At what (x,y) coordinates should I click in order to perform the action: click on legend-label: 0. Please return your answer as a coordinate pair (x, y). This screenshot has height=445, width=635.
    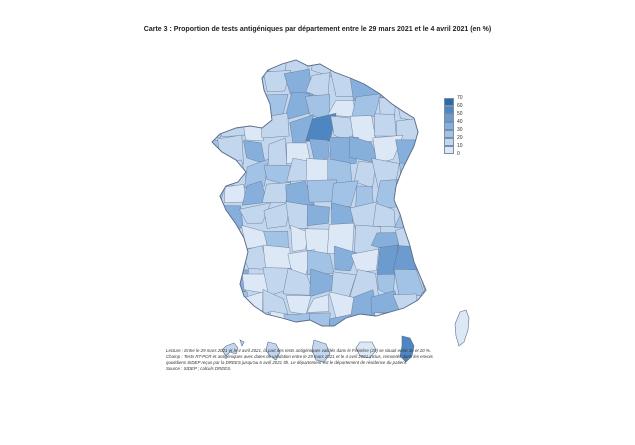
    Looking at the image, I should click on (458, 154).